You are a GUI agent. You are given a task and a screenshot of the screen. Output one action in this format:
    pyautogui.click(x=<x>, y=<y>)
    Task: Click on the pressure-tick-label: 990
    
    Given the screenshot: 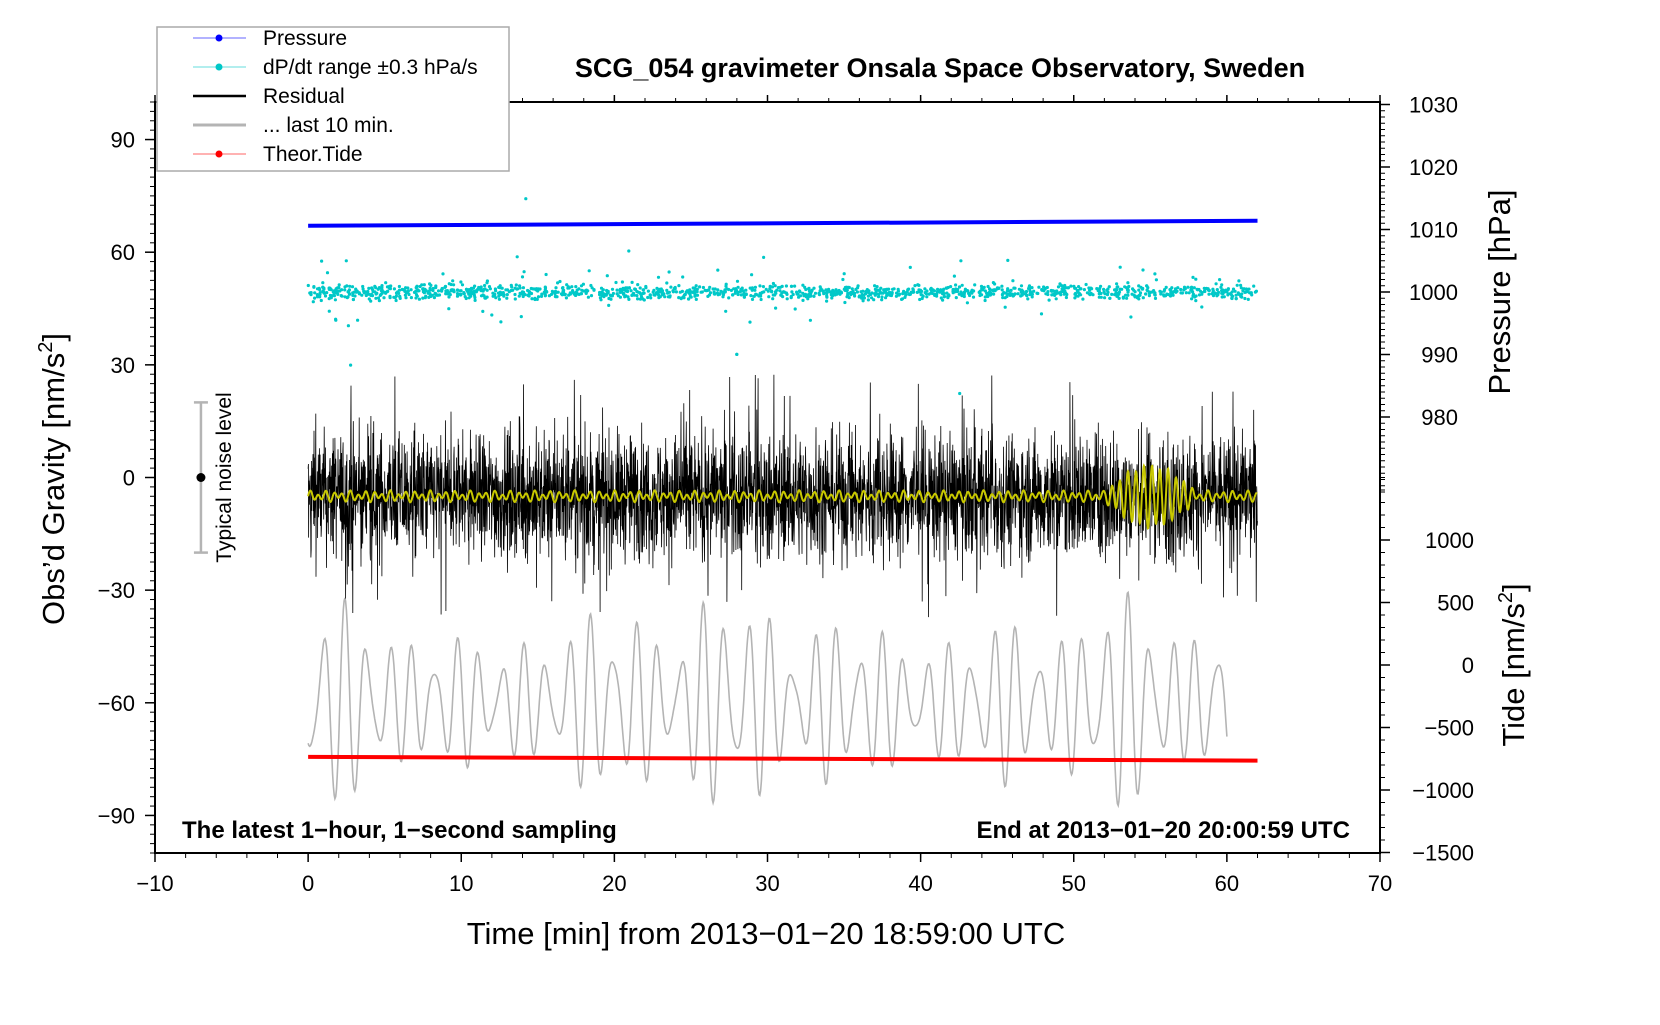 What is the action you would take?
    pyautogui.click(x=1439, y=355)
    